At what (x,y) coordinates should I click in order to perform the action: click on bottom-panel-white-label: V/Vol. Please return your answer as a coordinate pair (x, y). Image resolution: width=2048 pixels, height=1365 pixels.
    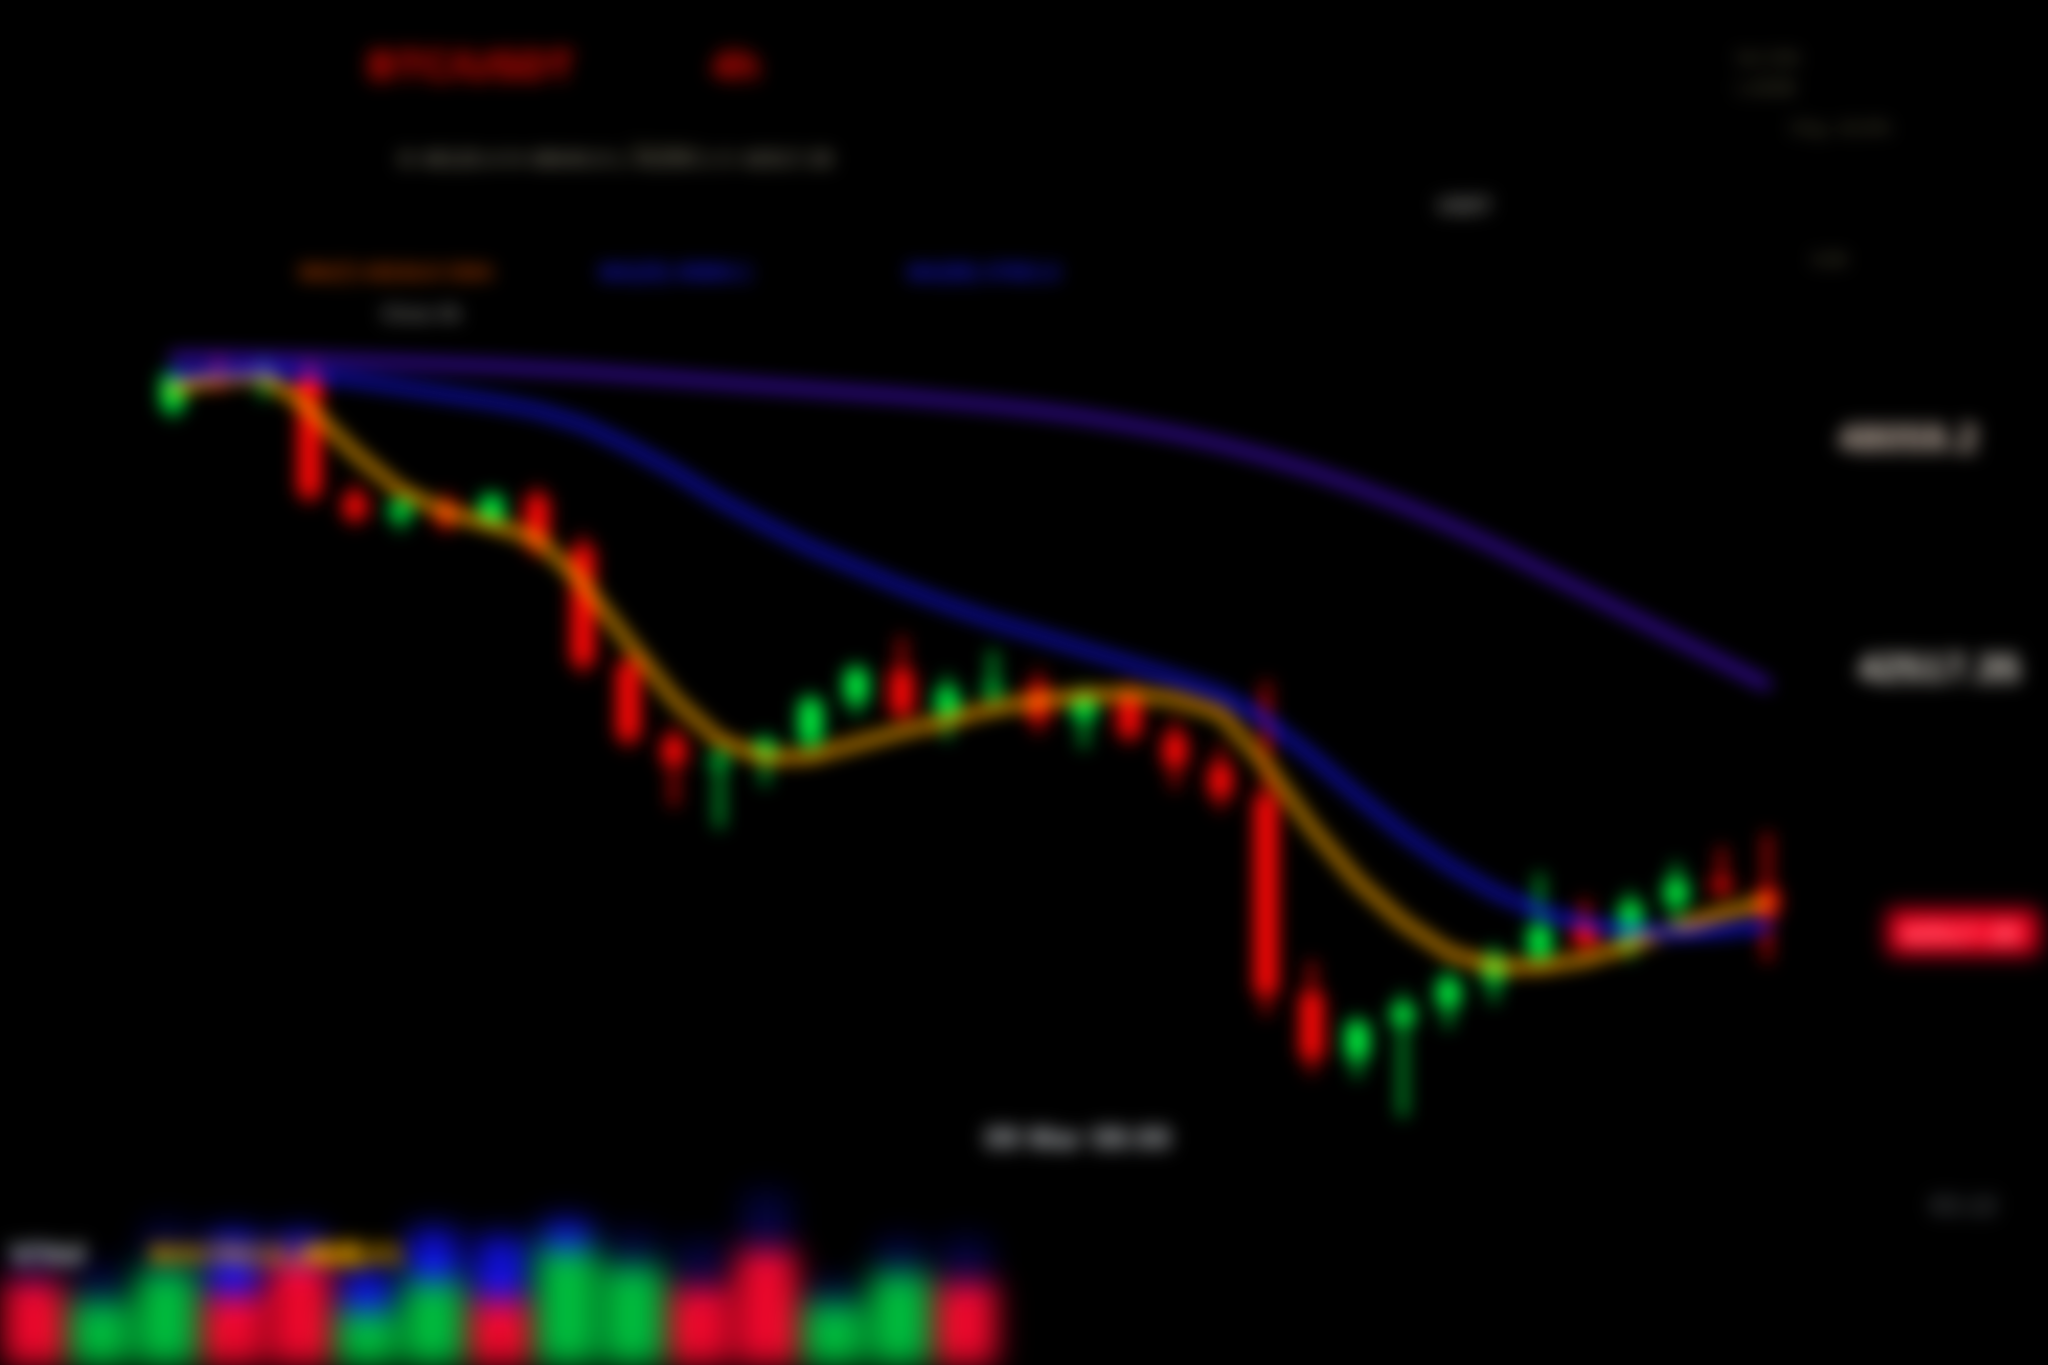
    Looking at the image, I should click on (48, 1254).